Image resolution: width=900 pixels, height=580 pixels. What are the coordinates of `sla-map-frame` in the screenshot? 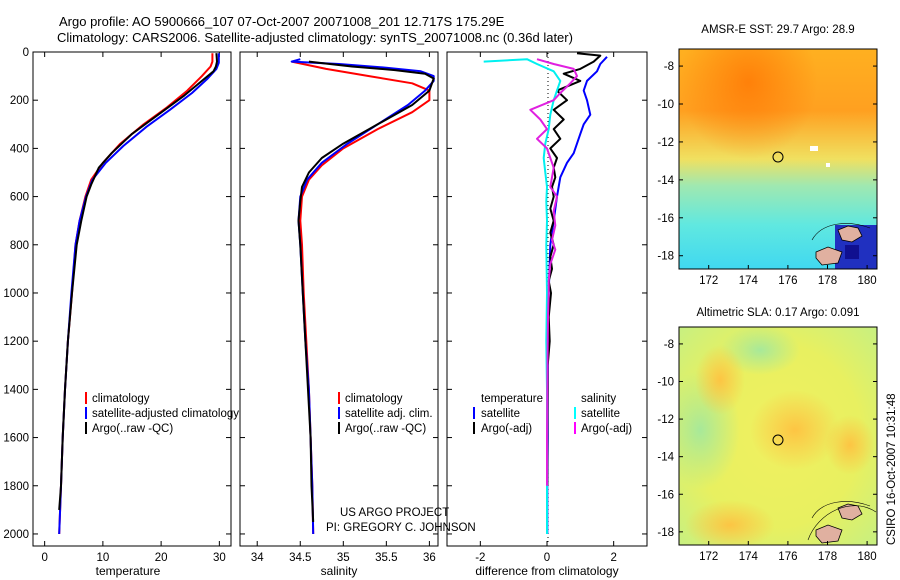 It's located at (778, 436).